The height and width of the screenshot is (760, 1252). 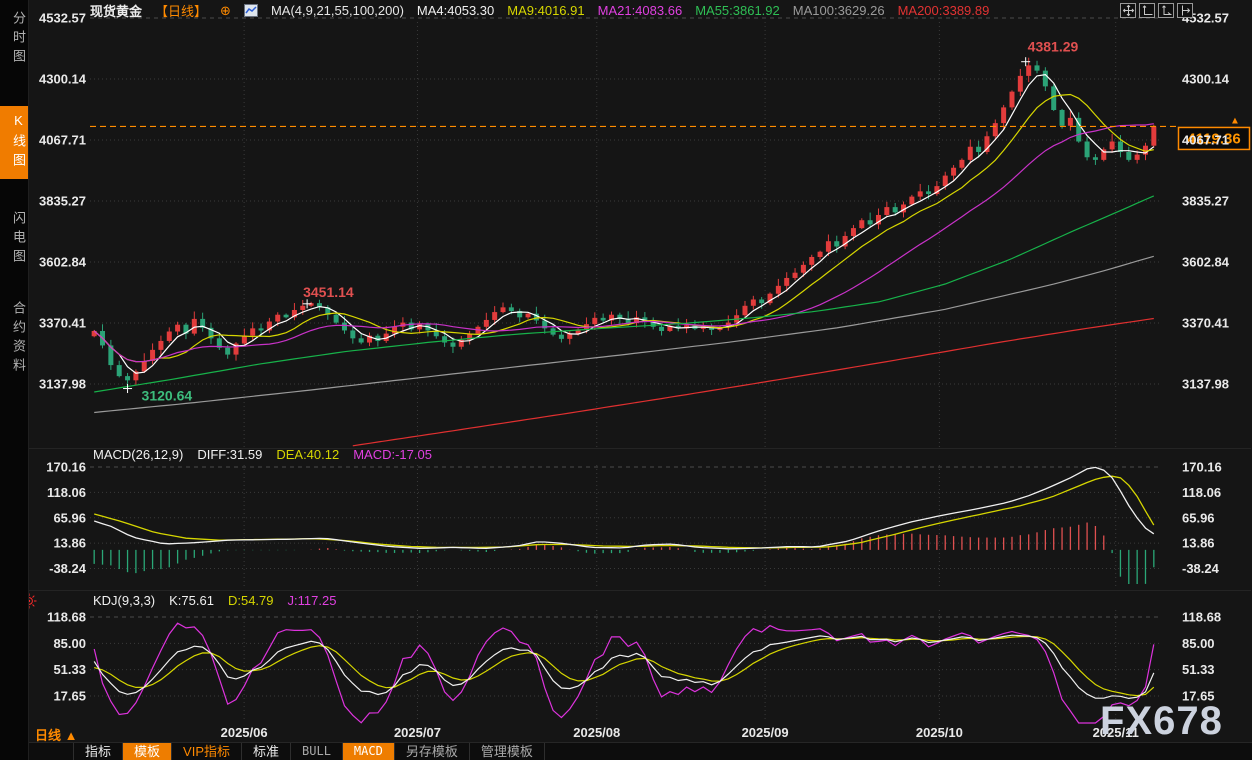 I want to click on macd-dea-value: DEA:40.12, so click(x=308, y=454).